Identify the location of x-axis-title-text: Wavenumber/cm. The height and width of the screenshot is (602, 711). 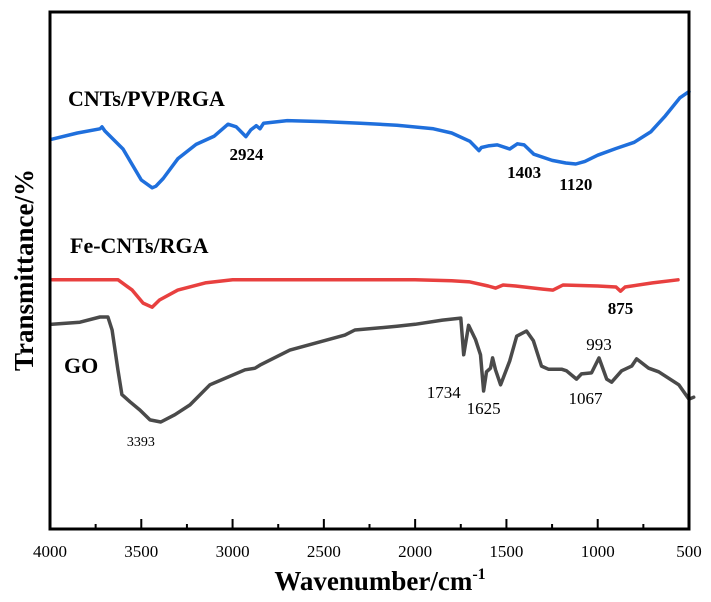
(373, 581).